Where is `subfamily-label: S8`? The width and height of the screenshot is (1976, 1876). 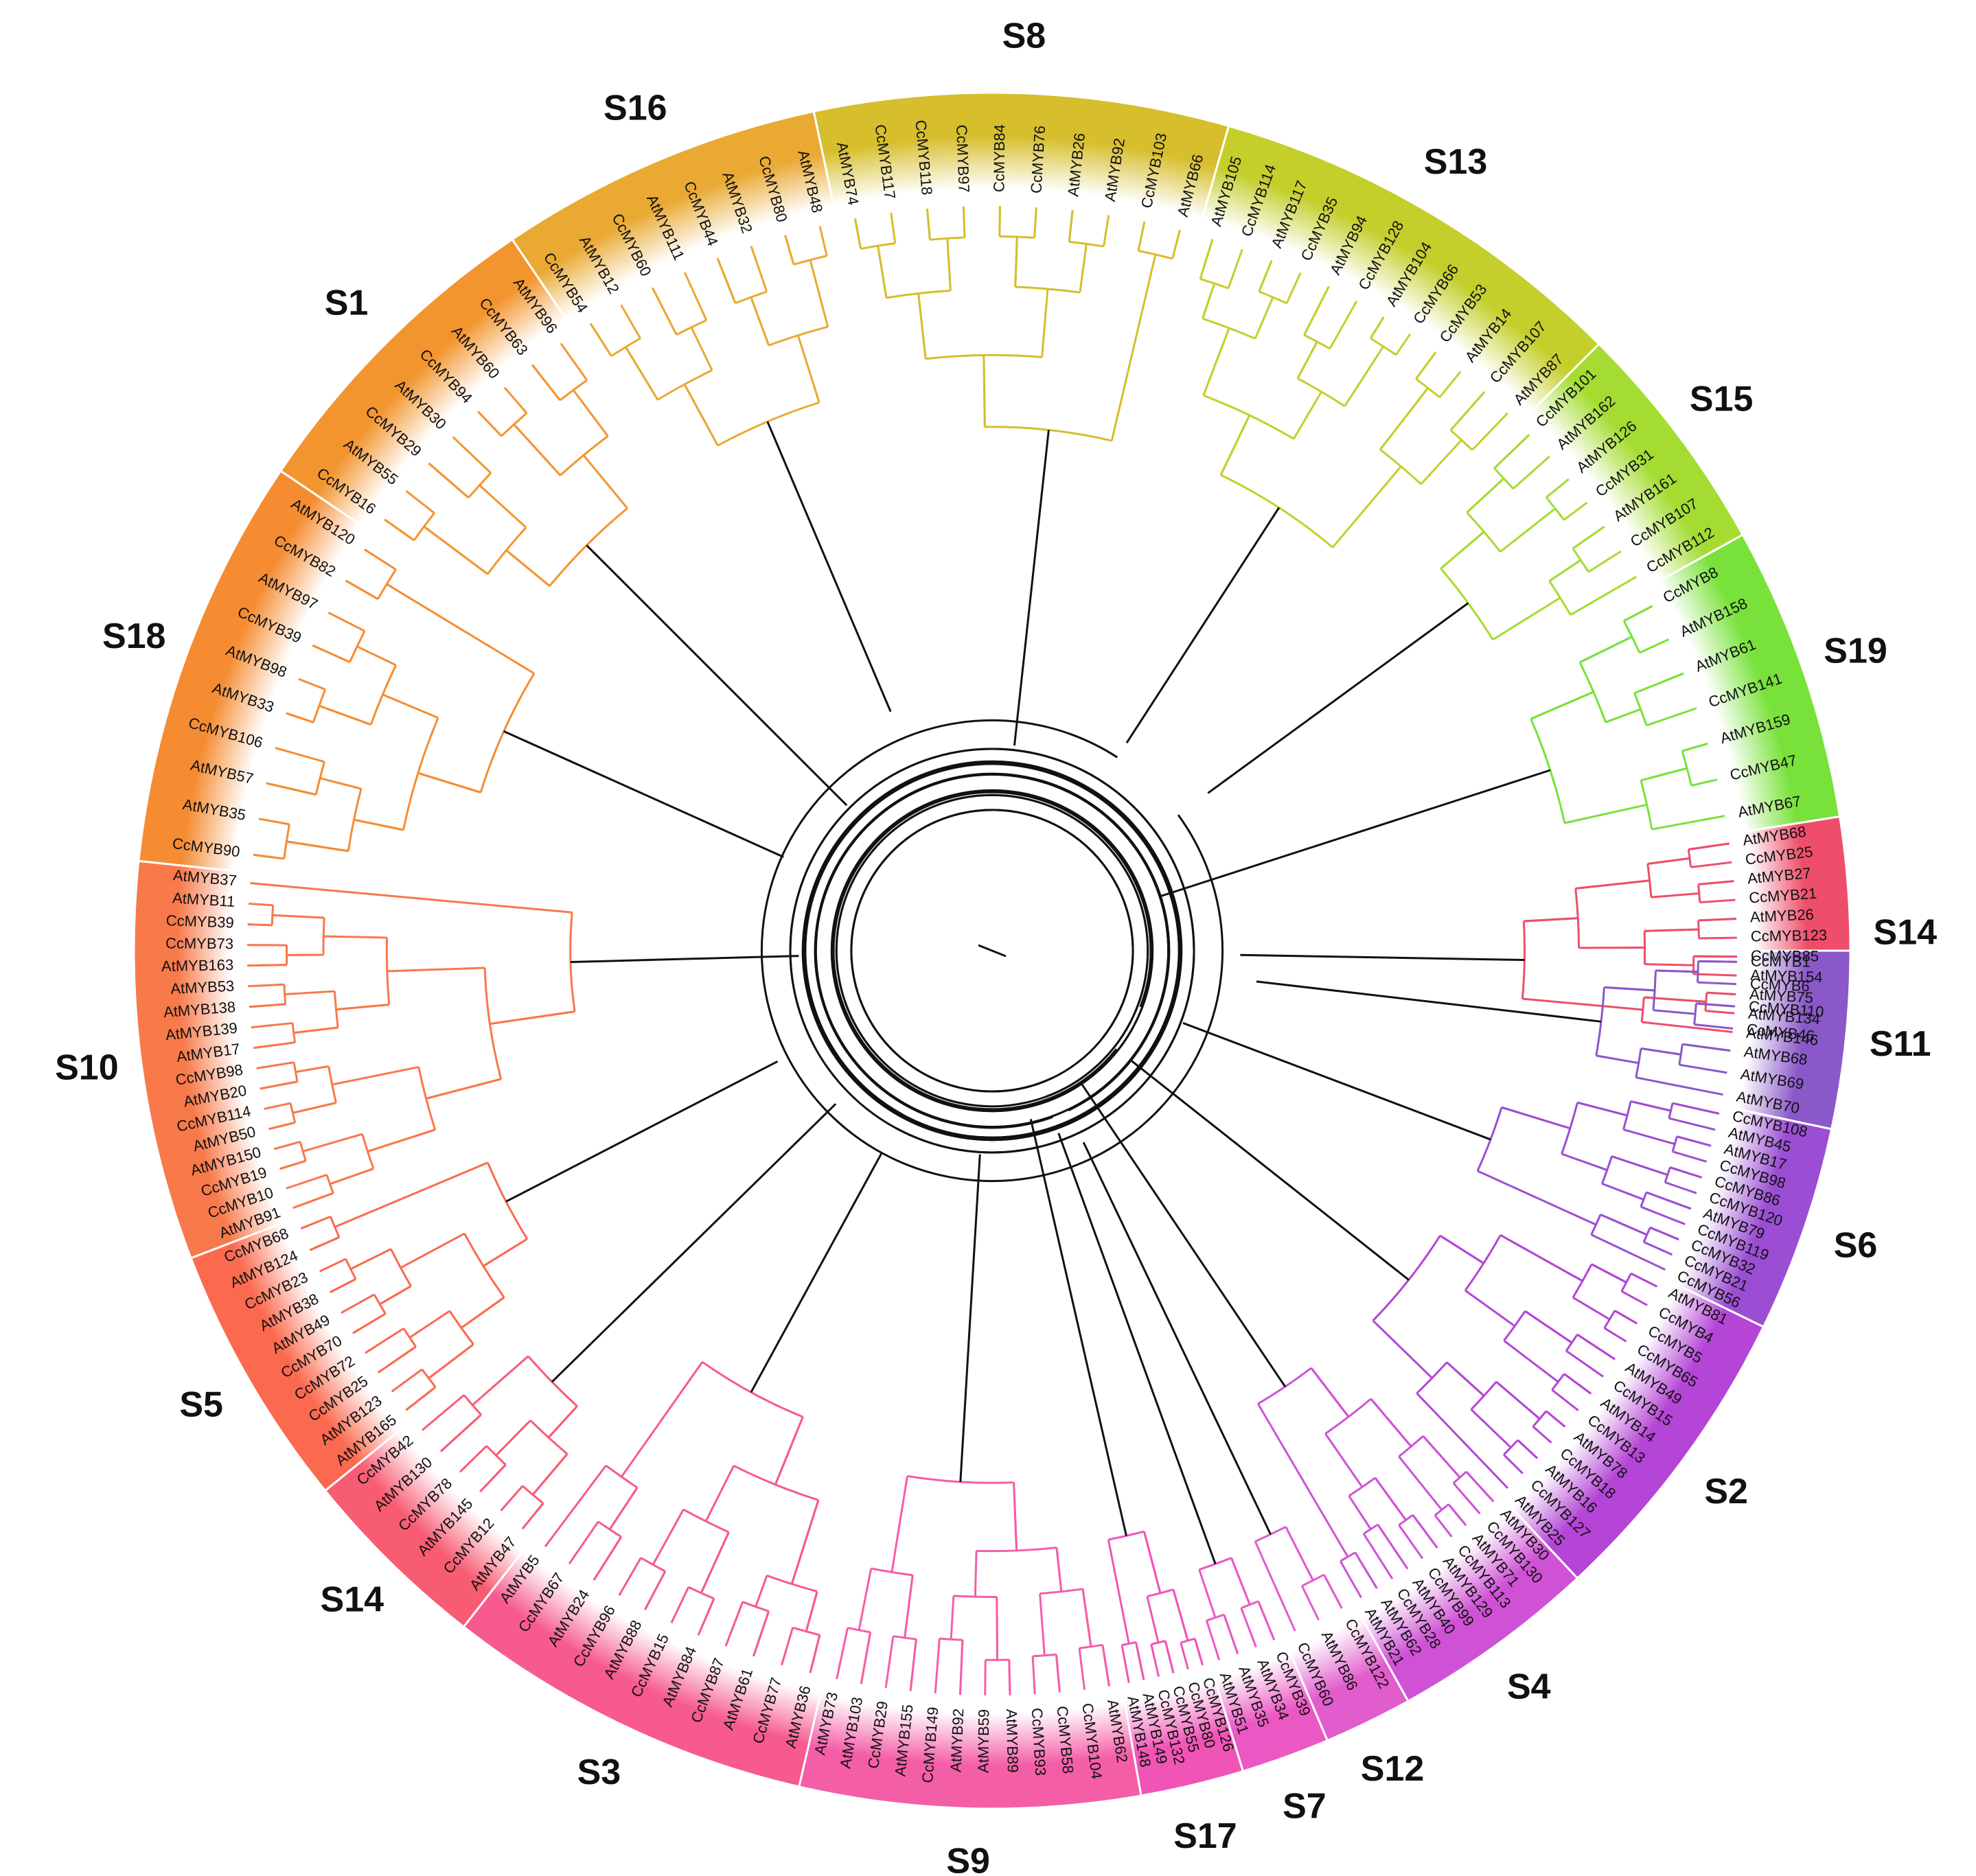
subfamily-label: S8 is located at coordinates (1024, 36).